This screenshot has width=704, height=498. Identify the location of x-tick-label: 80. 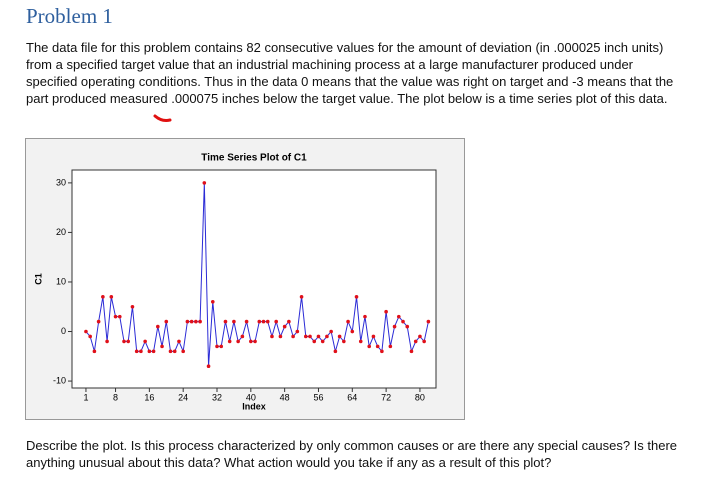
(420, 397).